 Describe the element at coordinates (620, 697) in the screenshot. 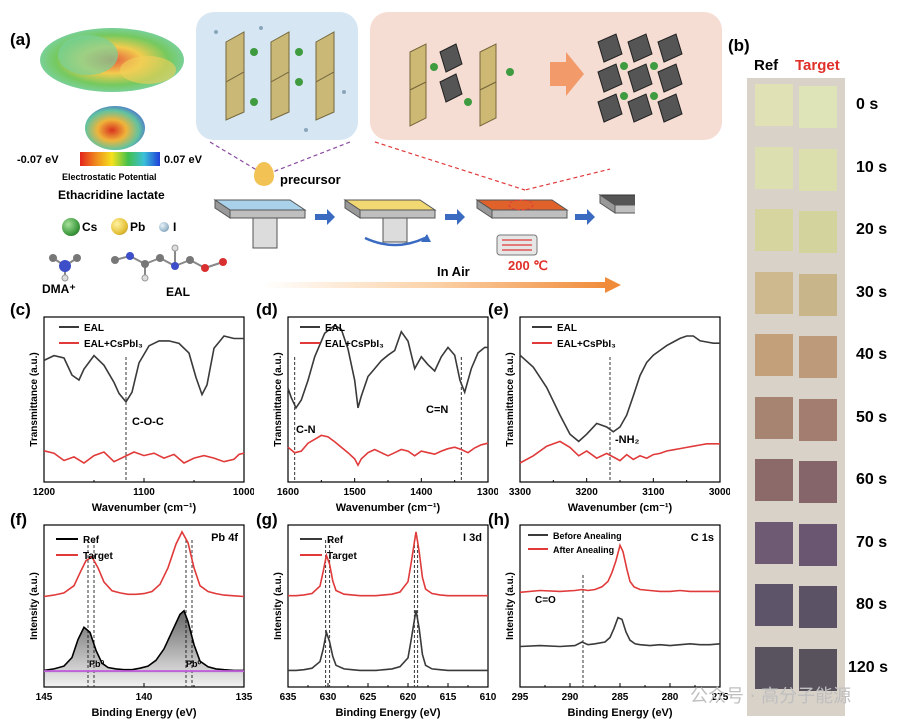

I see `x-tick-label: 285` at that location.